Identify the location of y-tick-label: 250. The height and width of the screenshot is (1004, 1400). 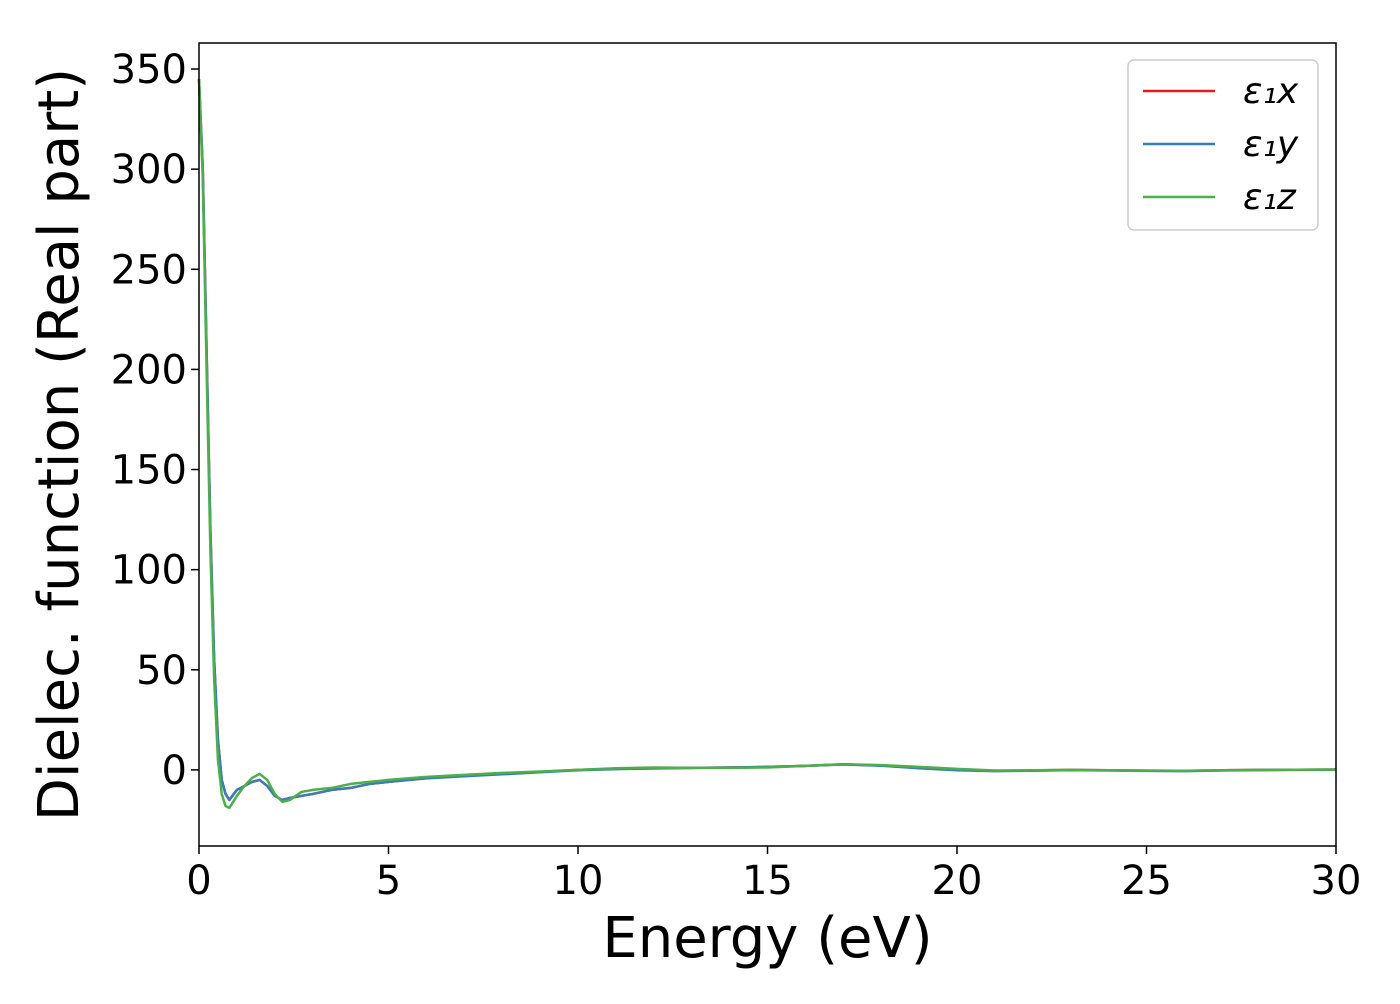
(149, 270).